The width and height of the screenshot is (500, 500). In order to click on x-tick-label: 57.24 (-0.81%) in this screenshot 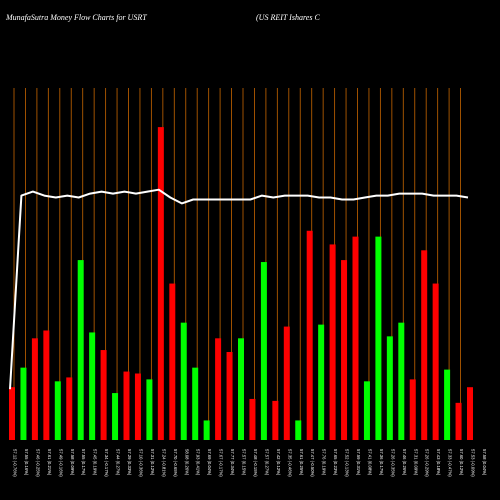, I will do `click(163, 463)`.